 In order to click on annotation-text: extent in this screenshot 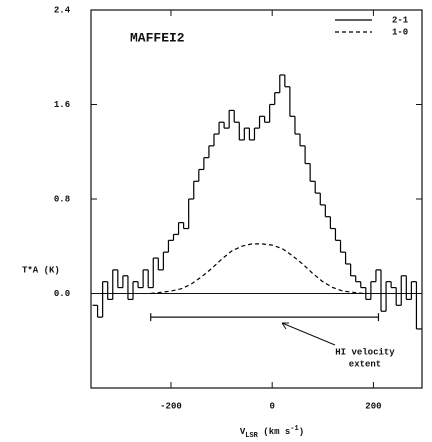, I will do `click(365, 364)`.